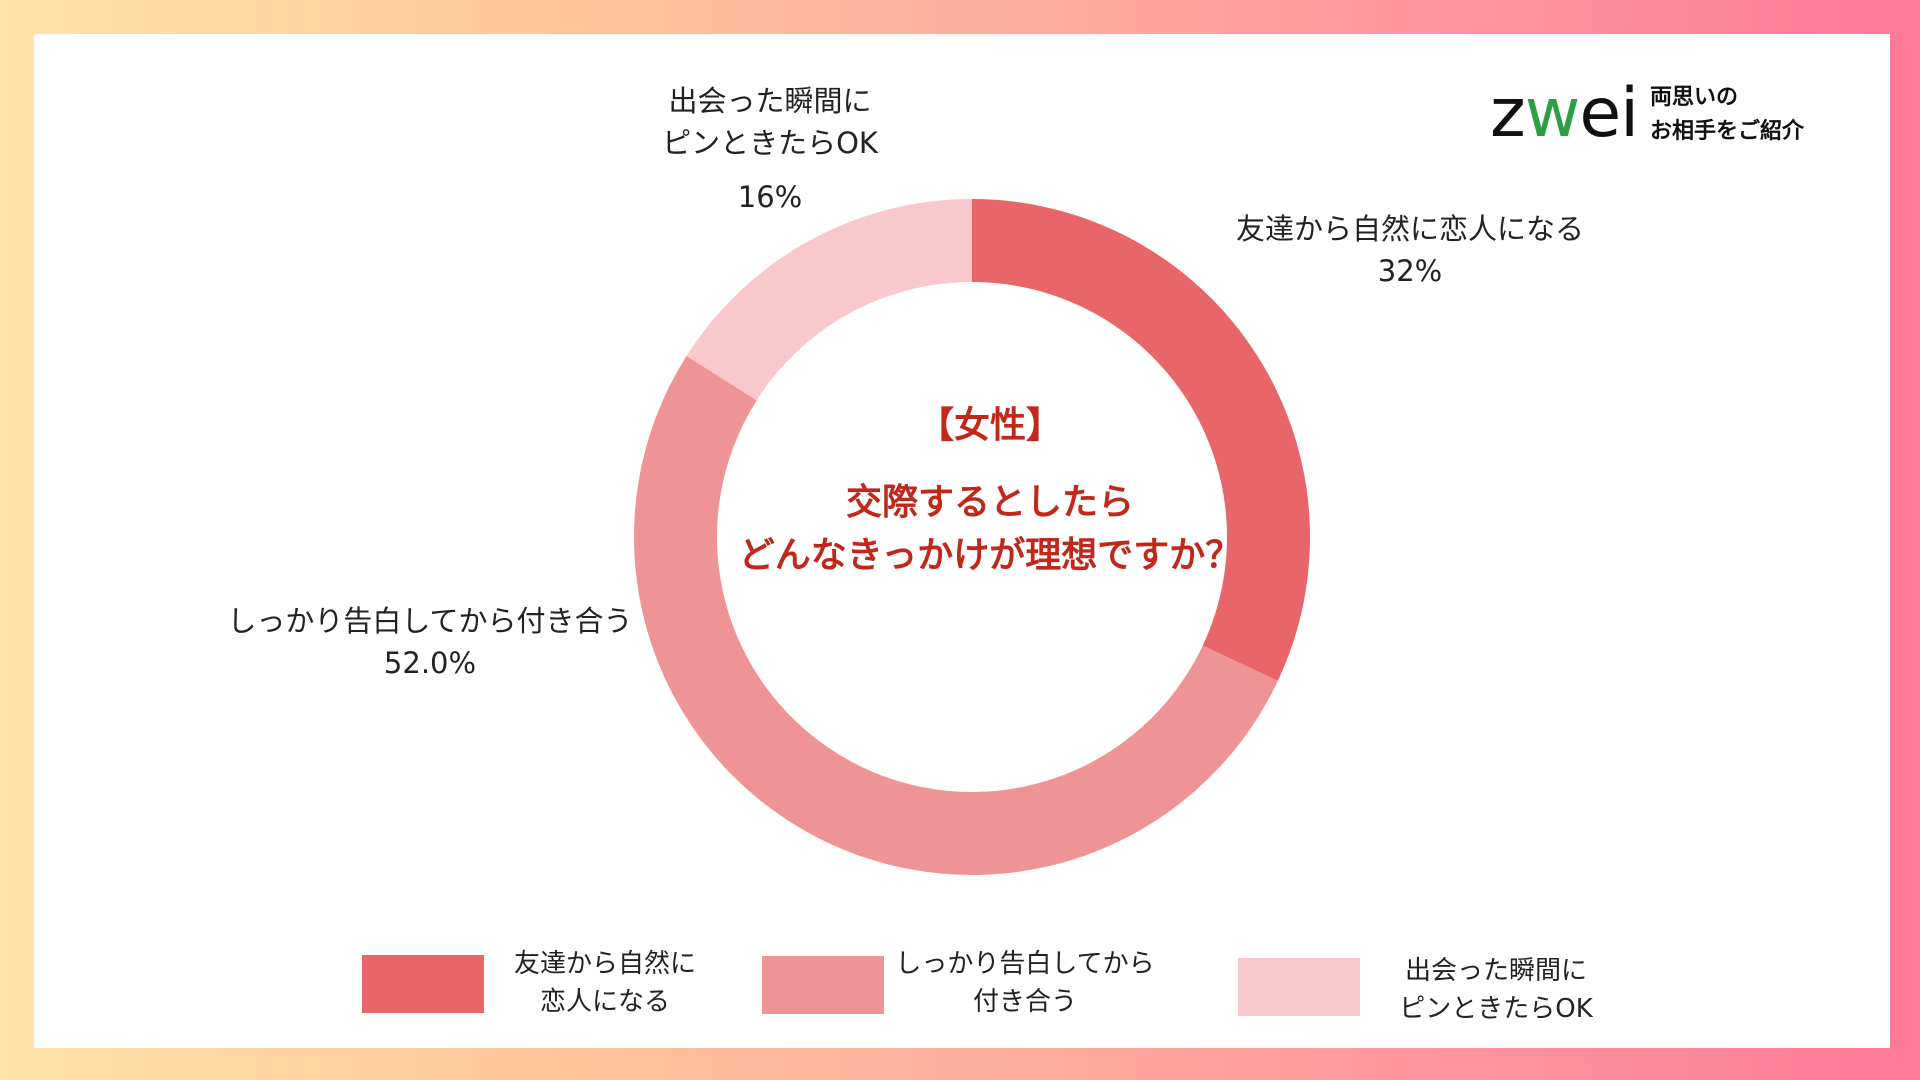 The height and width of the screenshot is (1080, 1920). I want to click on slice-label-firstsight-value: 16%, so click(770, 197).